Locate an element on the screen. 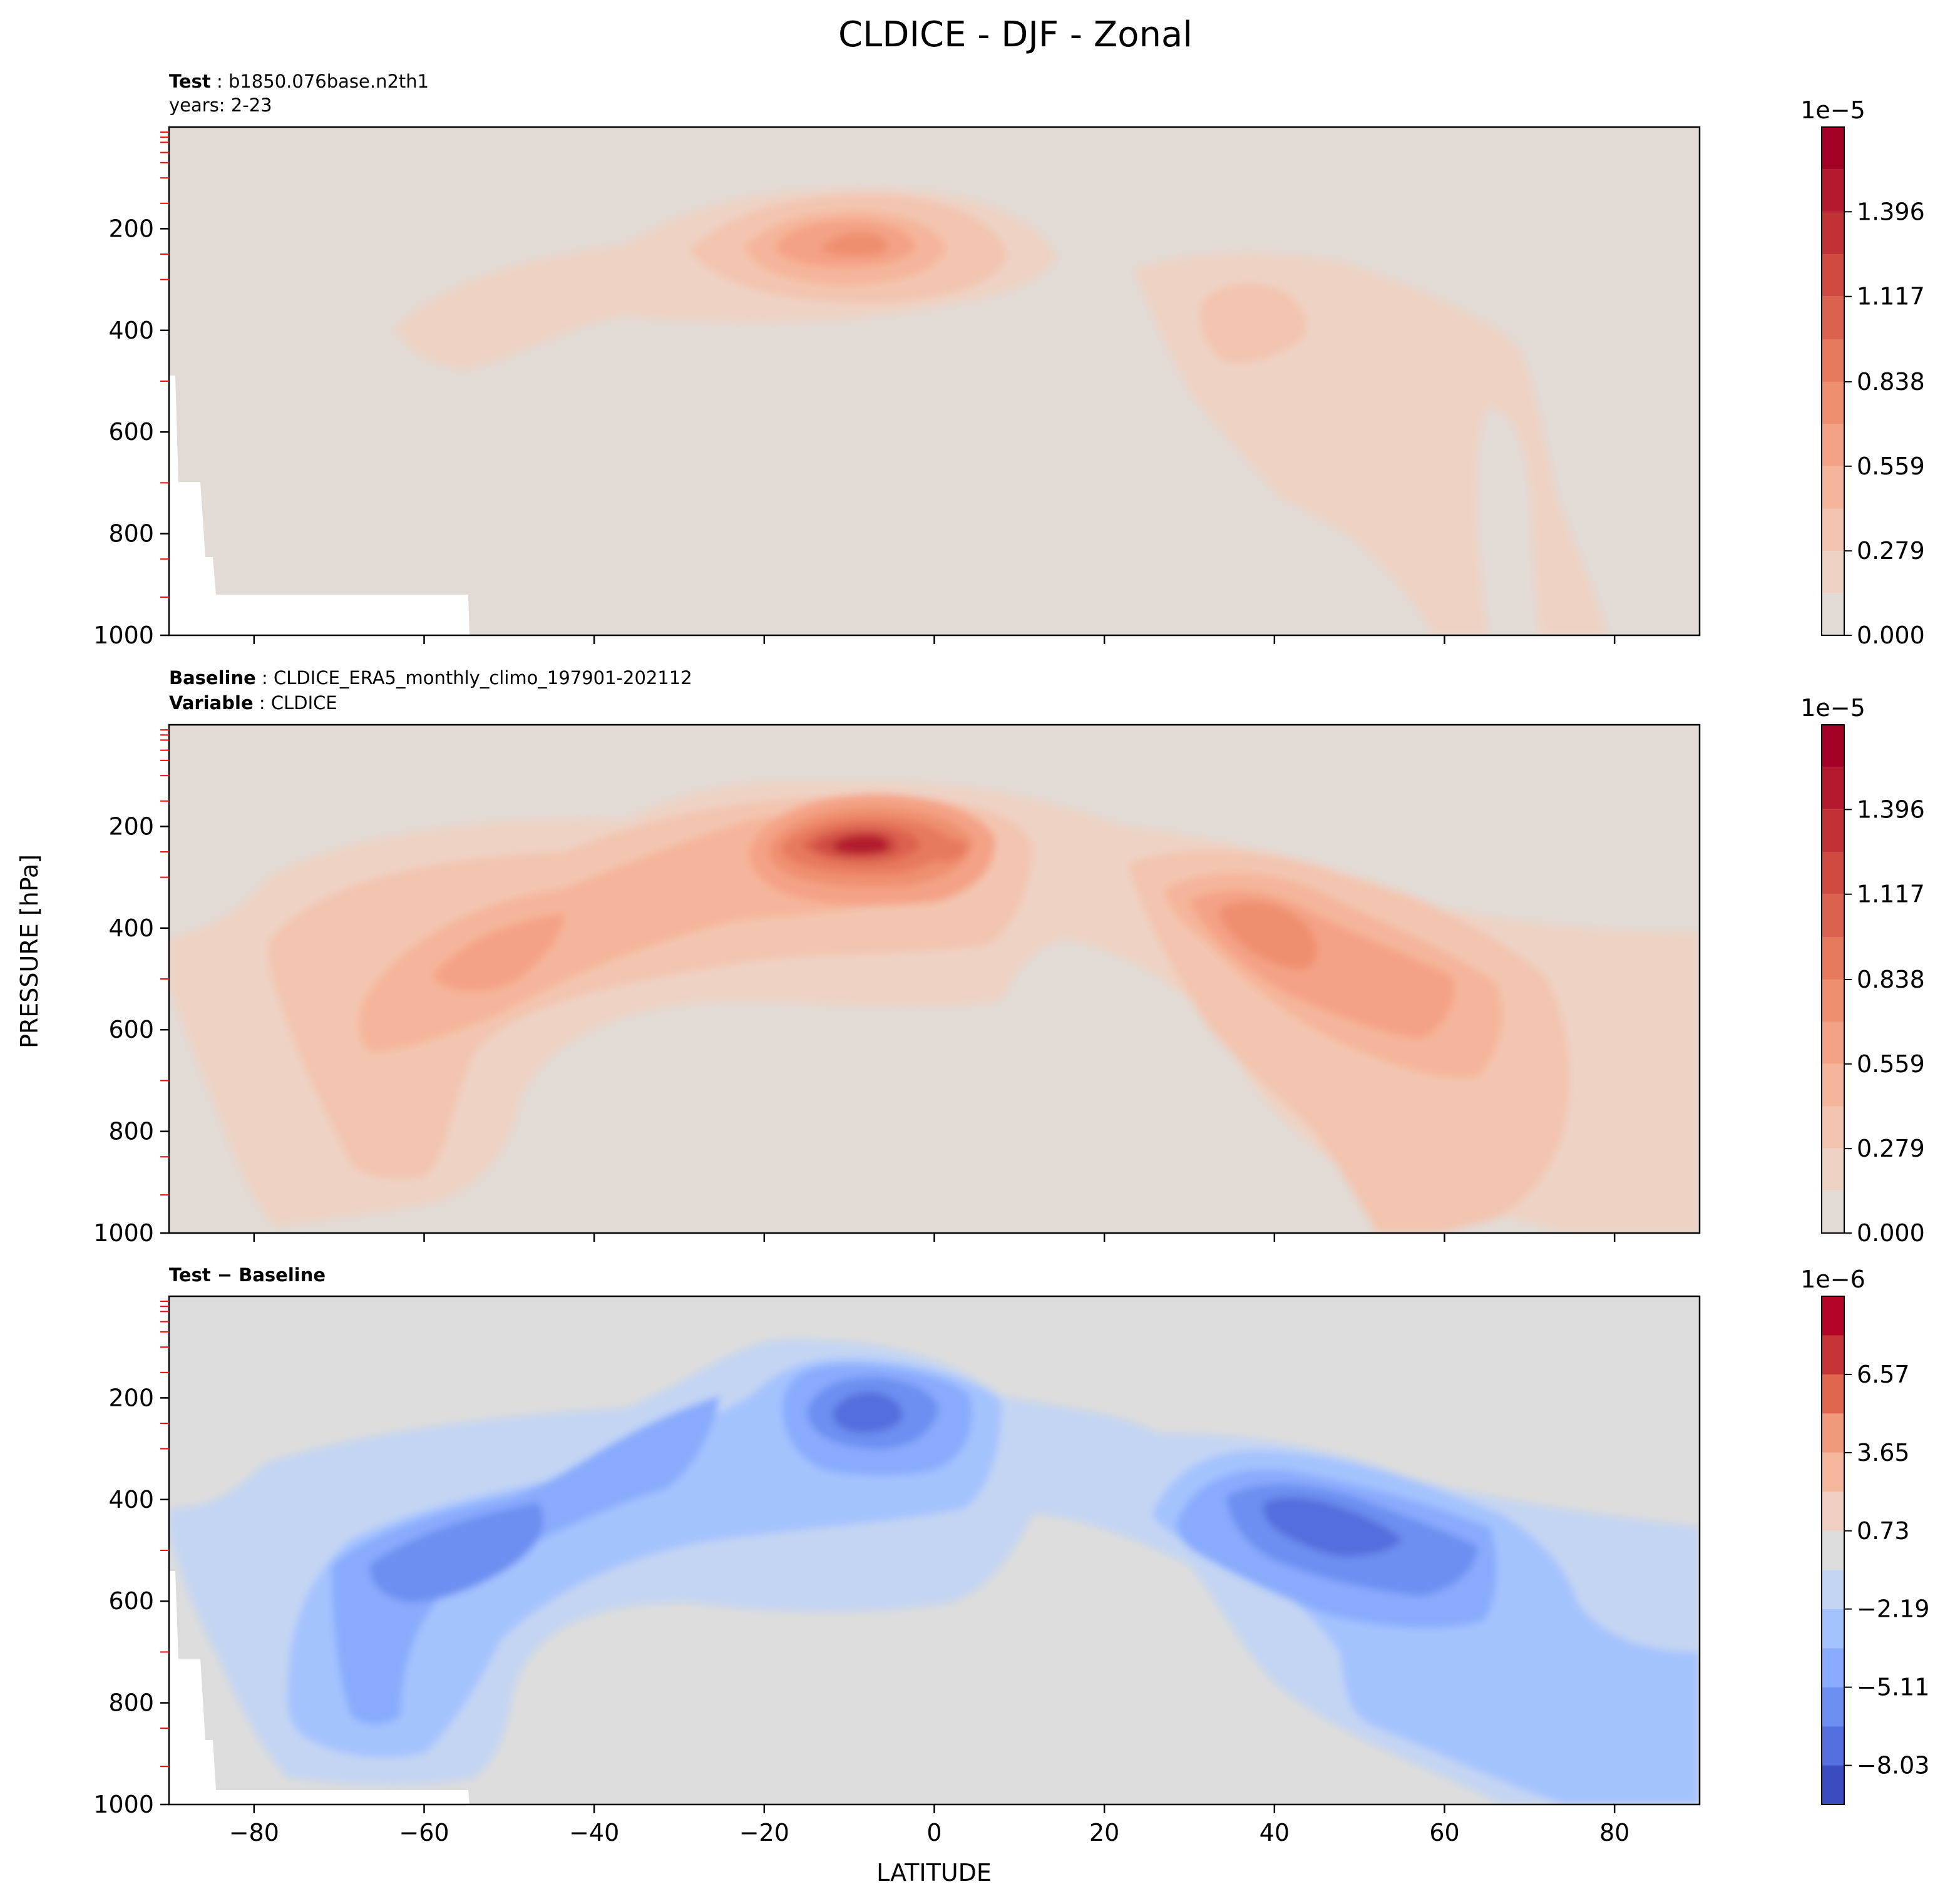  panel-diff-value: Baseline is located at coordinates (282, 1275).